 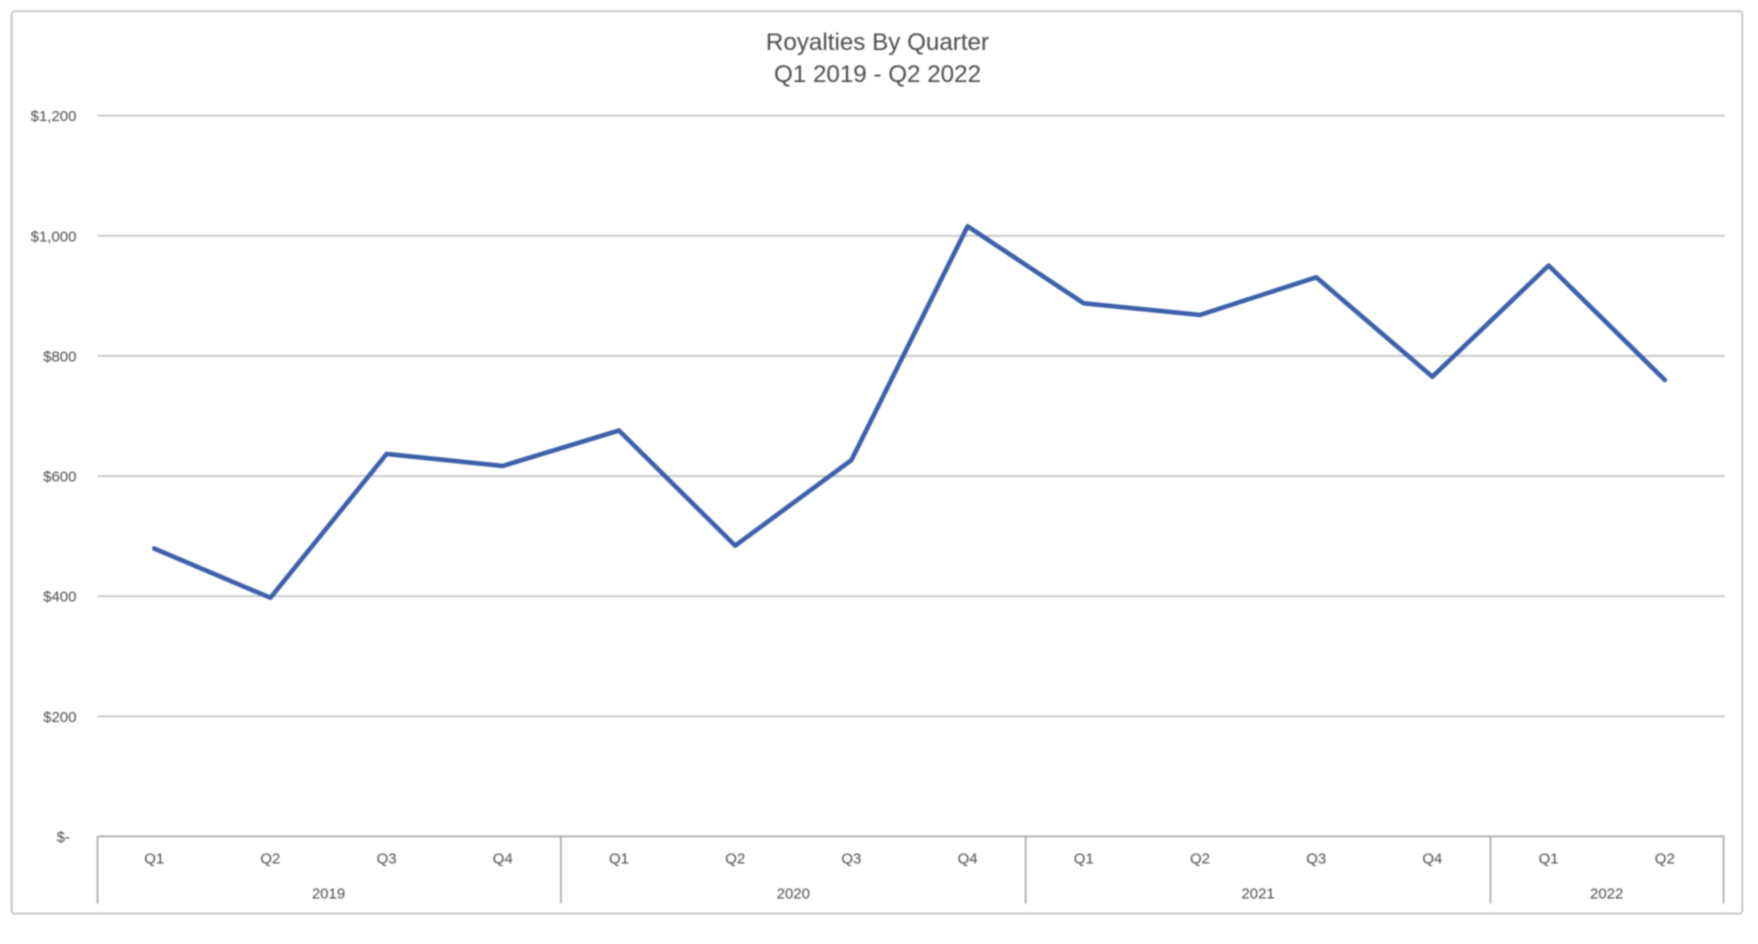 I want to click on svg-text: $1,000, so click(x=54, y=236).